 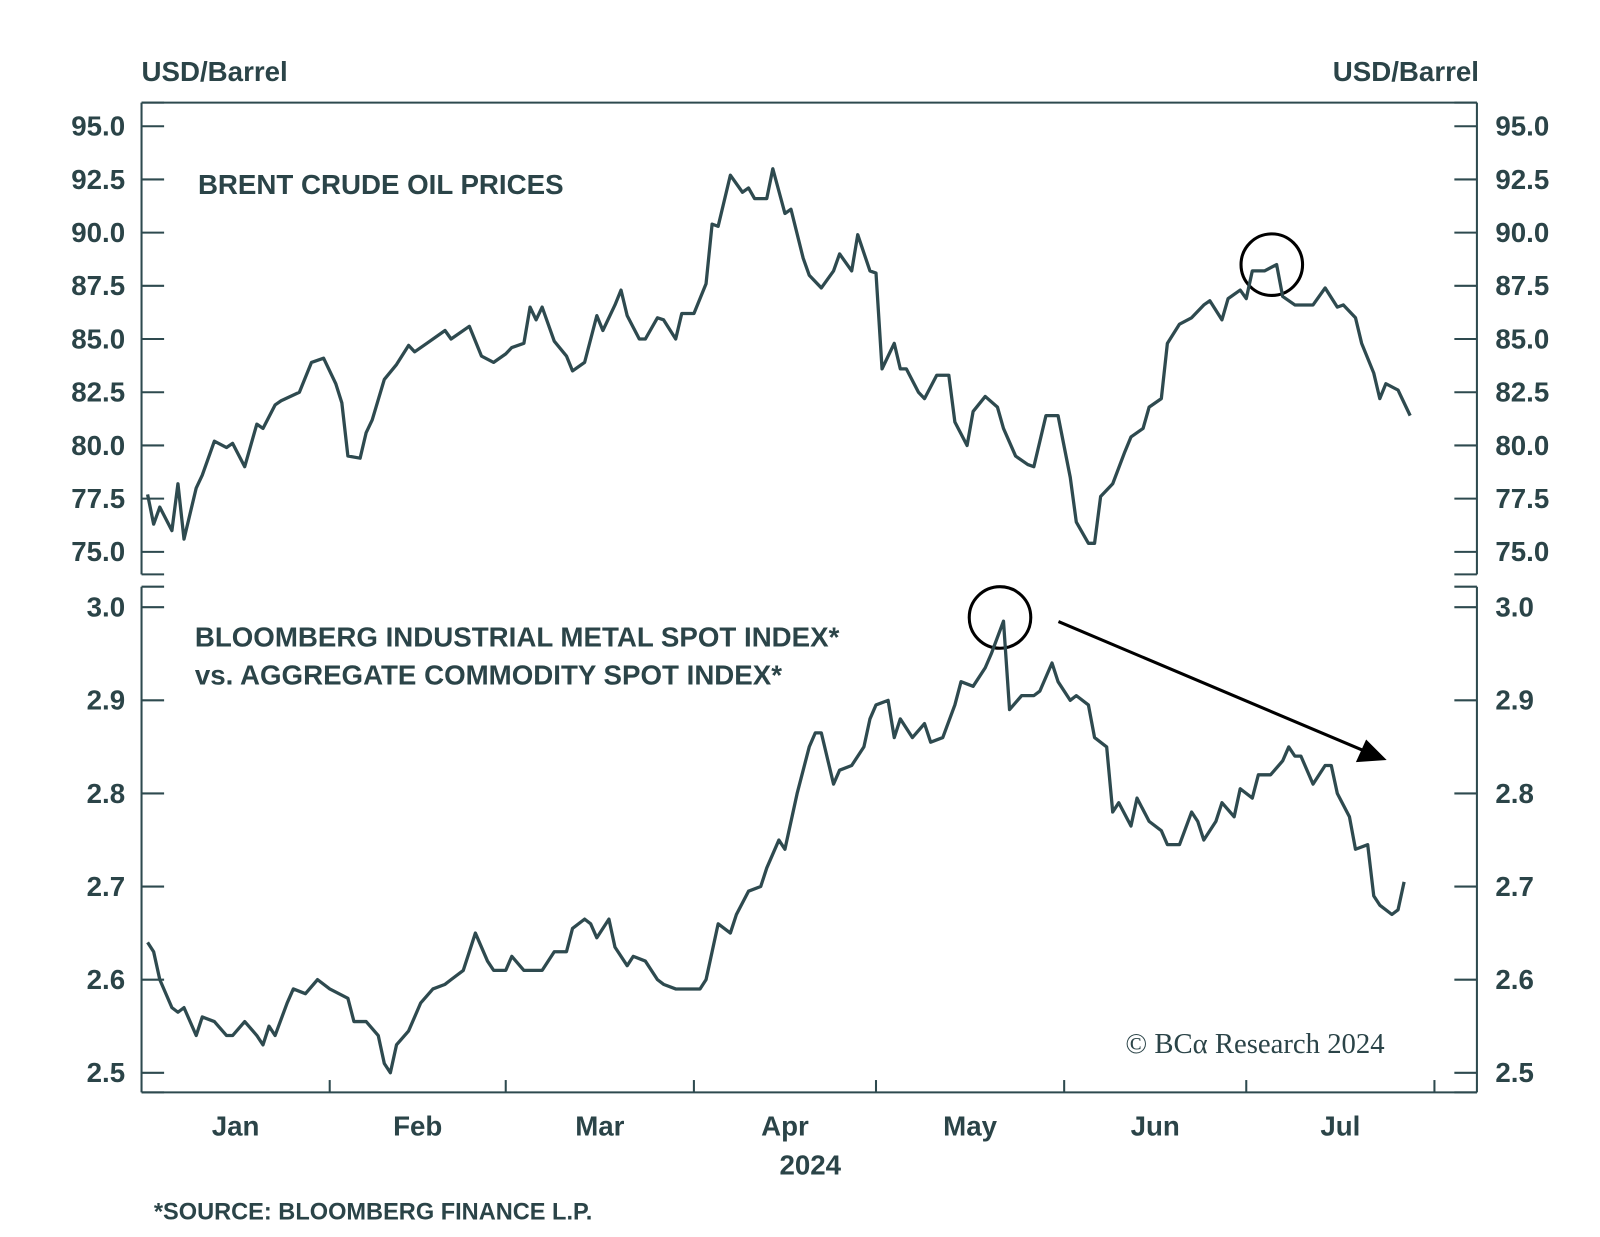 What do you see at coordinates (785, 1126) in the screenshot?
I see `x-tick-label: Apr` at bounding box center [785, 1126].